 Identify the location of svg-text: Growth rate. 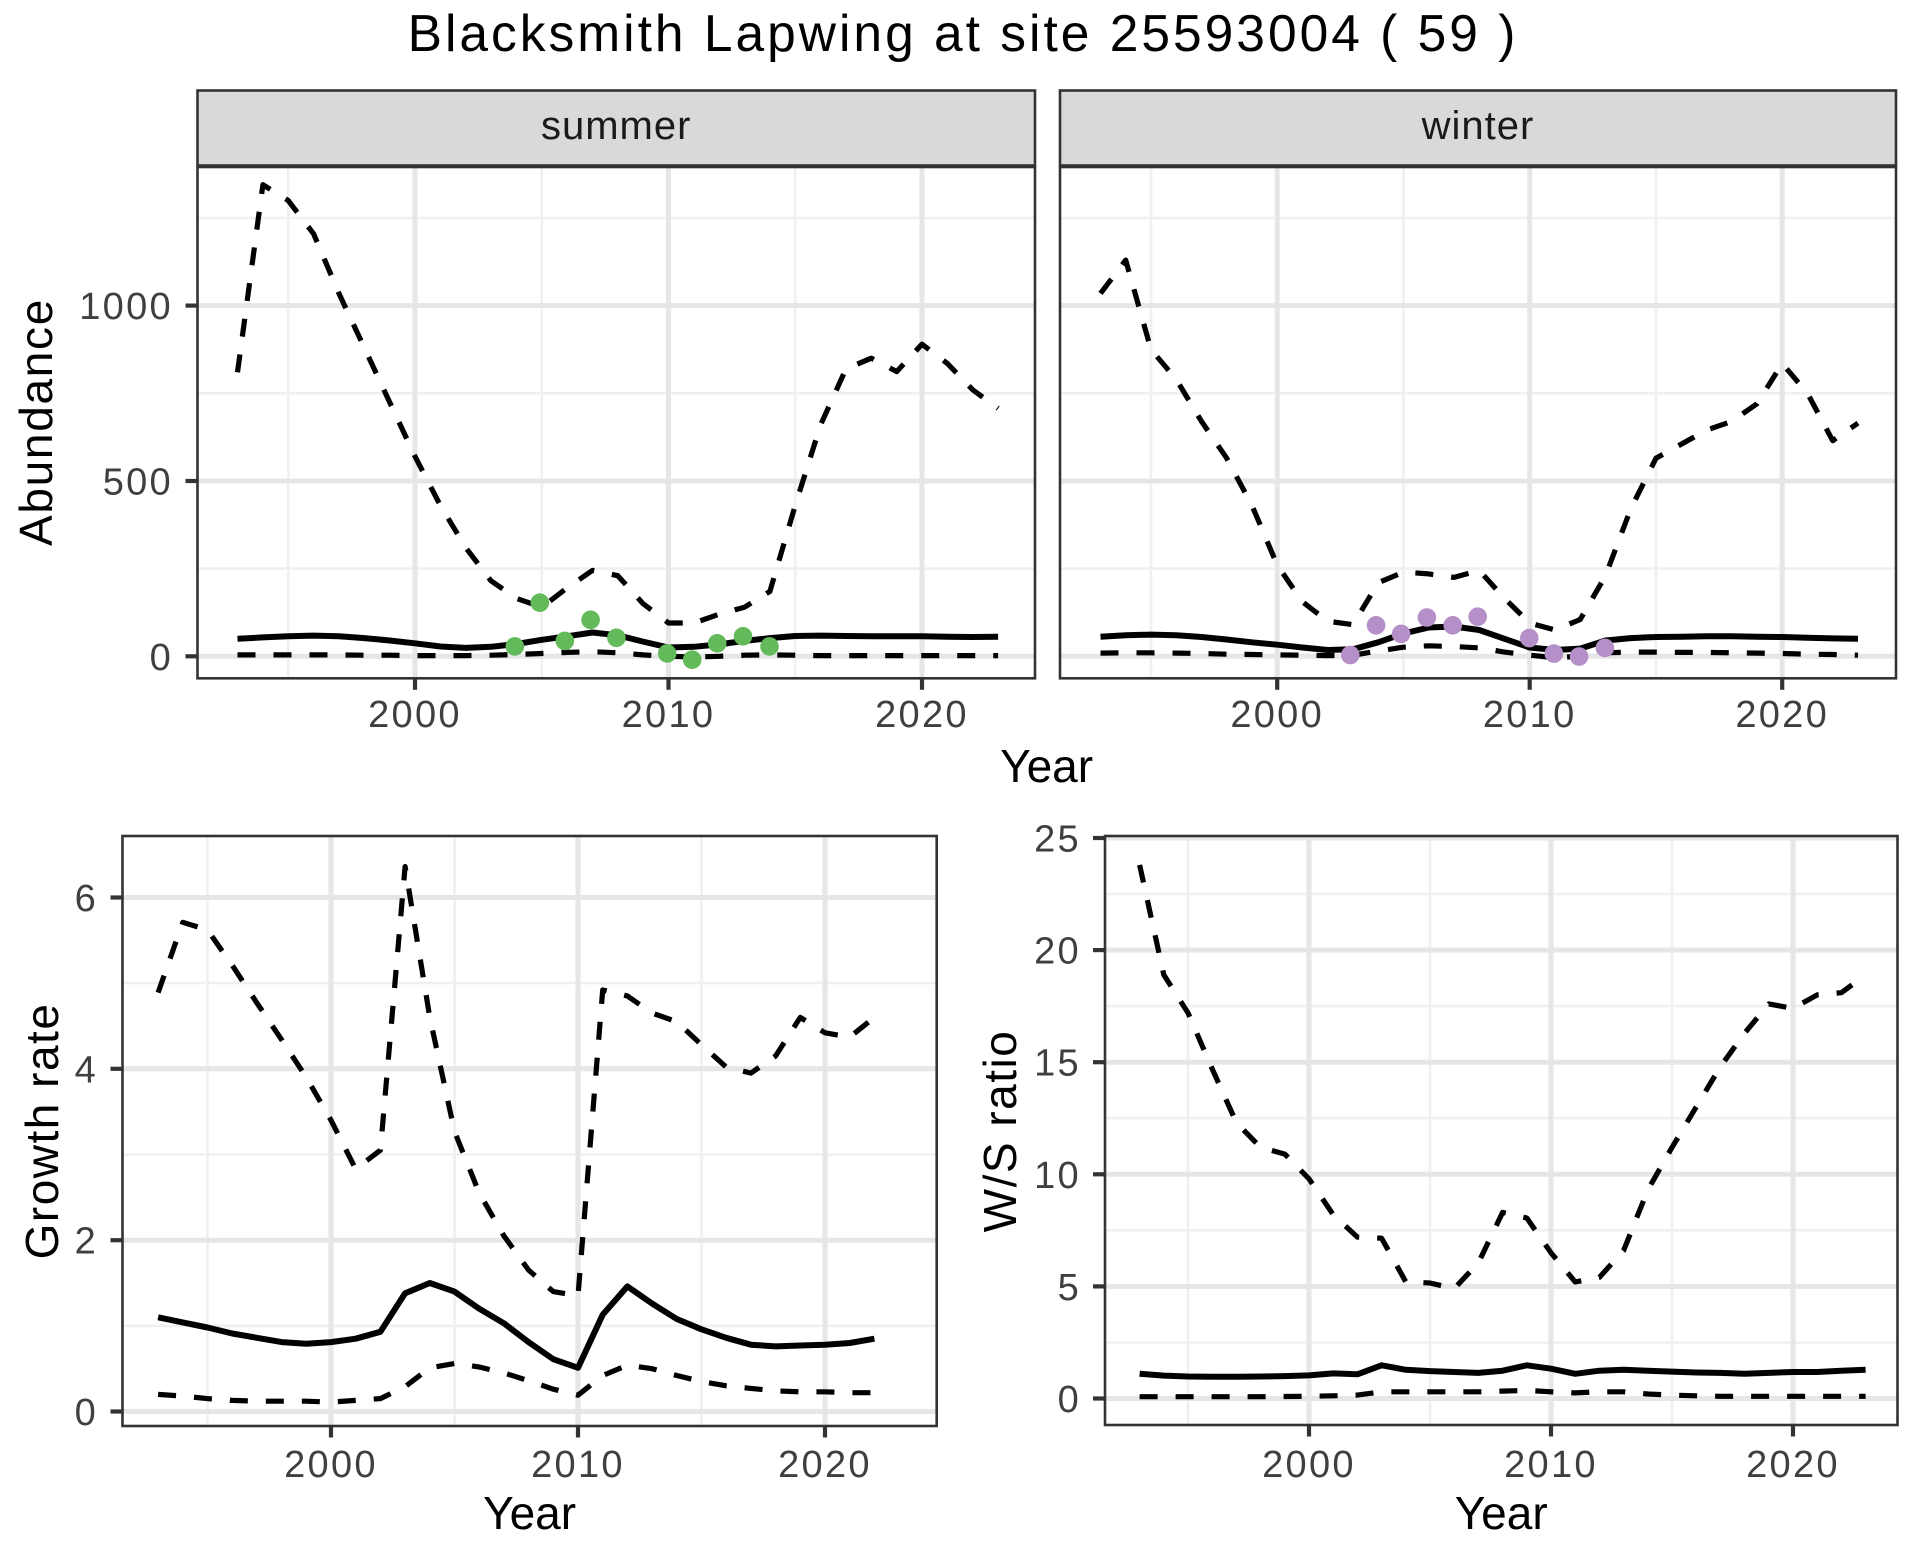
(42, 1131).